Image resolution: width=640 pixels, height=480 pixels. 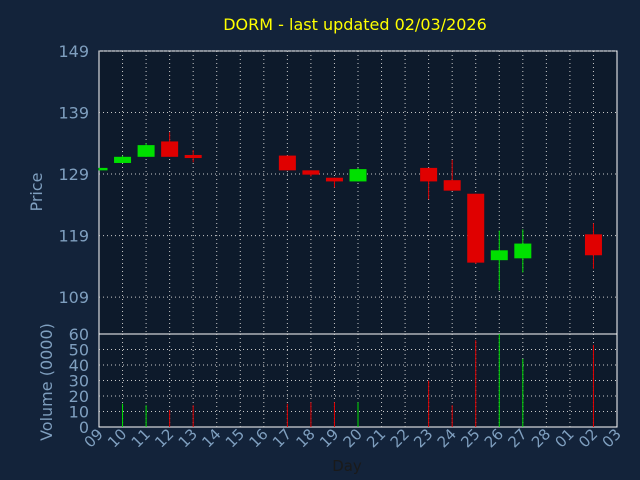 What do you see at coordinates (46, 382) in the screenshot?
I see `volume-axis-label: Volume (0000)` at bounding box center [46, 382].